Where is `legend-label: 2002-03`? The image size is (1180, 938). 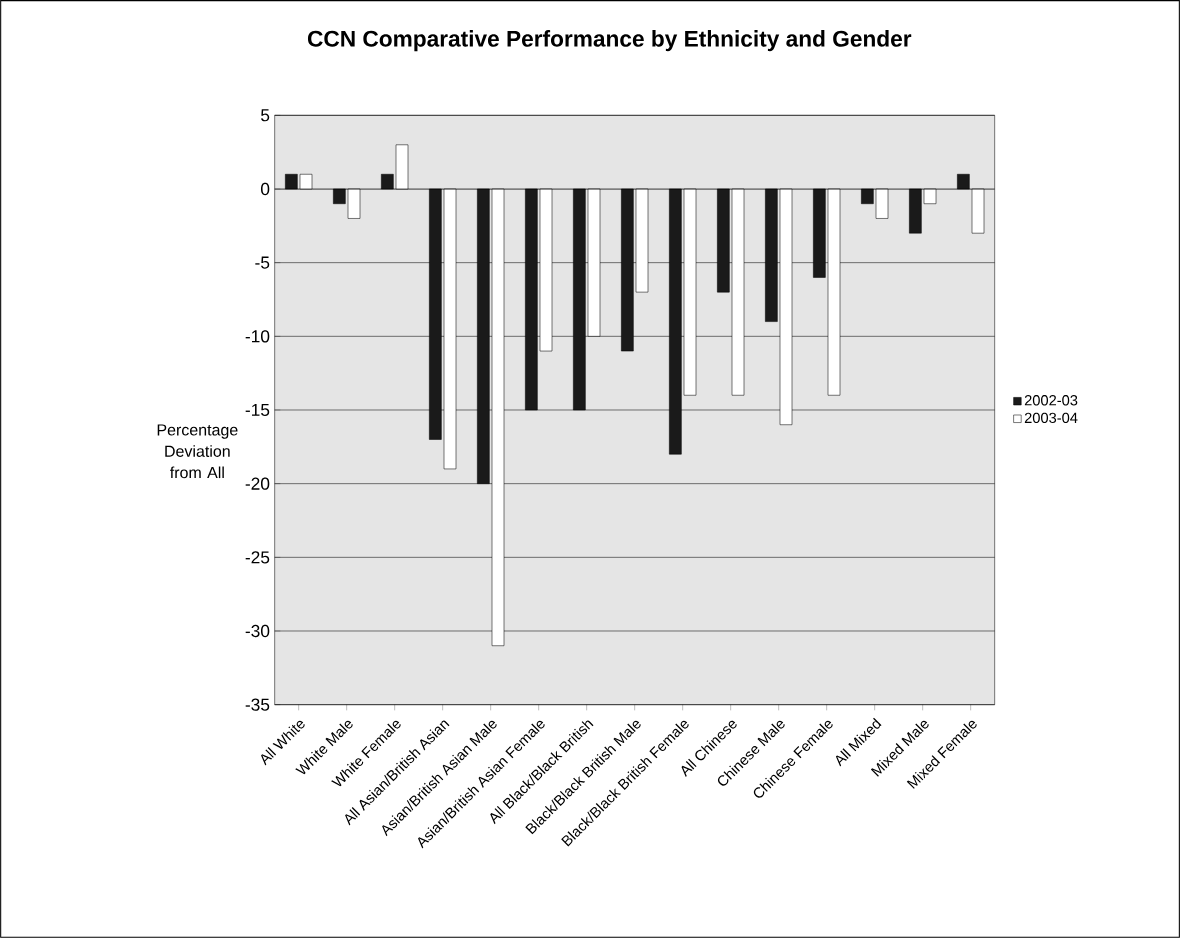 legend-label: 2002-03 is located at coordinates (1051, 400).